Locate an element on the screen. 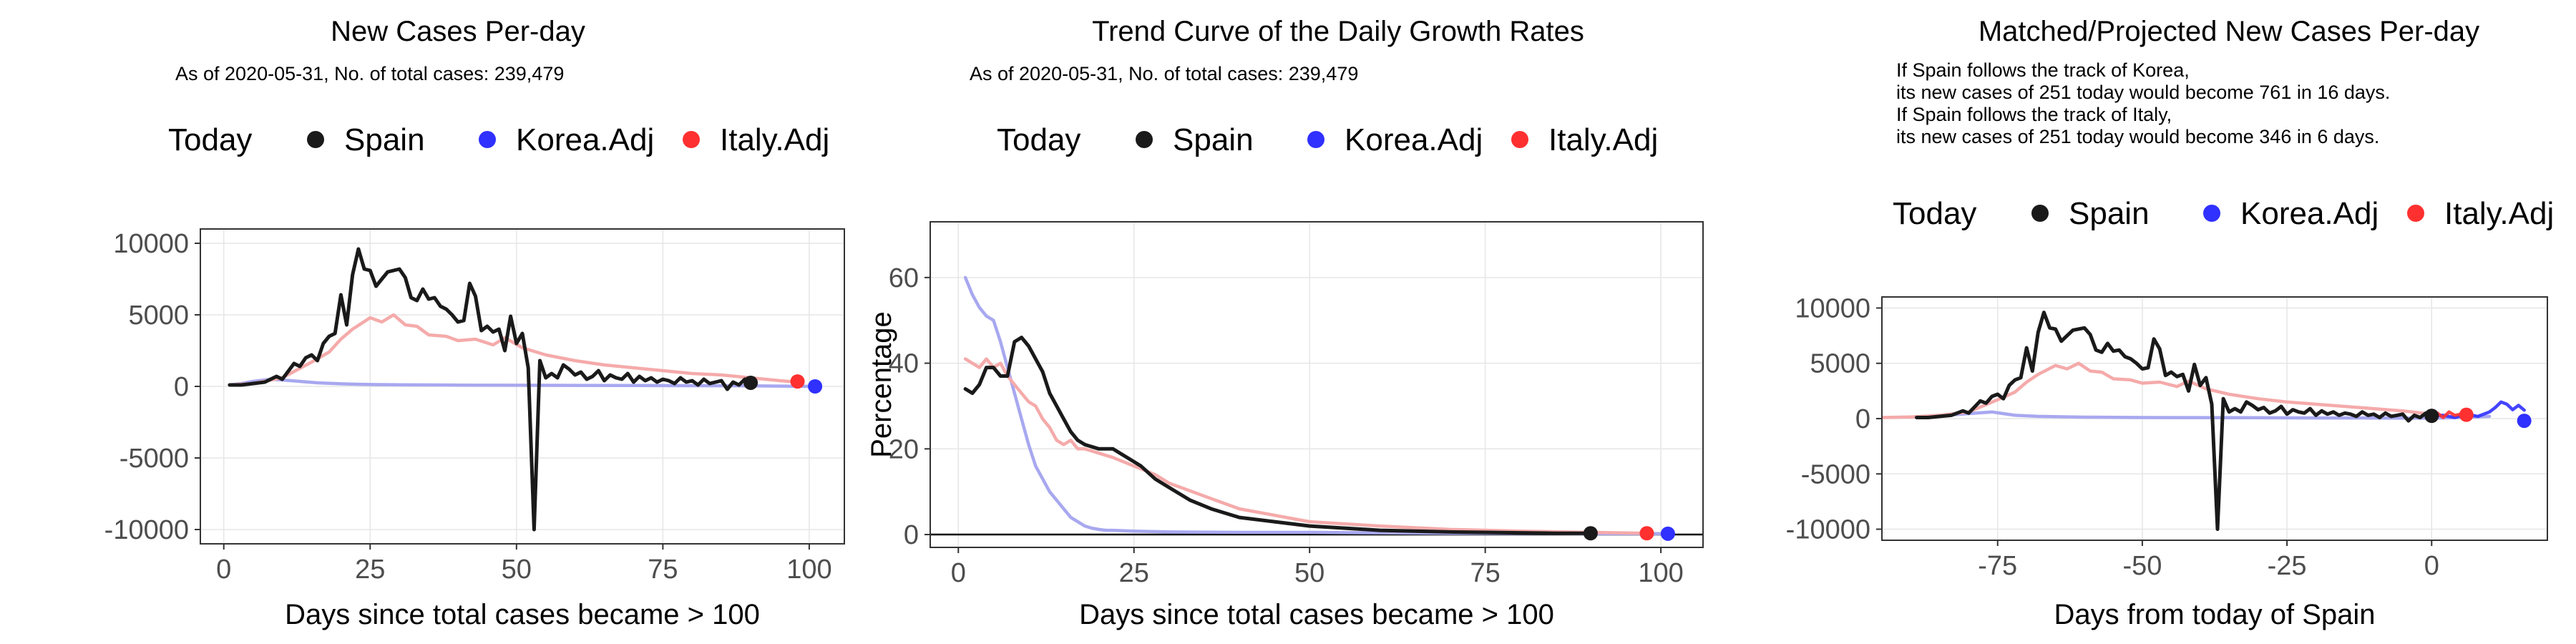 The image size is (2576, 644). y-tick-label: 40 is located at coordinates (904, 364).